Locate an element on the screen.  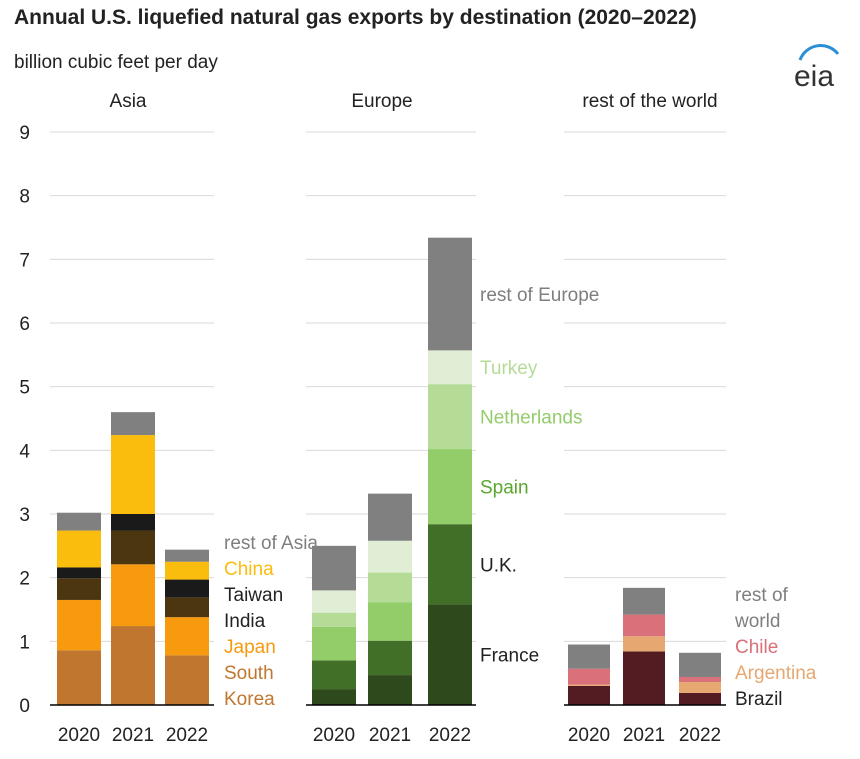
series-label-line: India is located at coordinates (245, 621).